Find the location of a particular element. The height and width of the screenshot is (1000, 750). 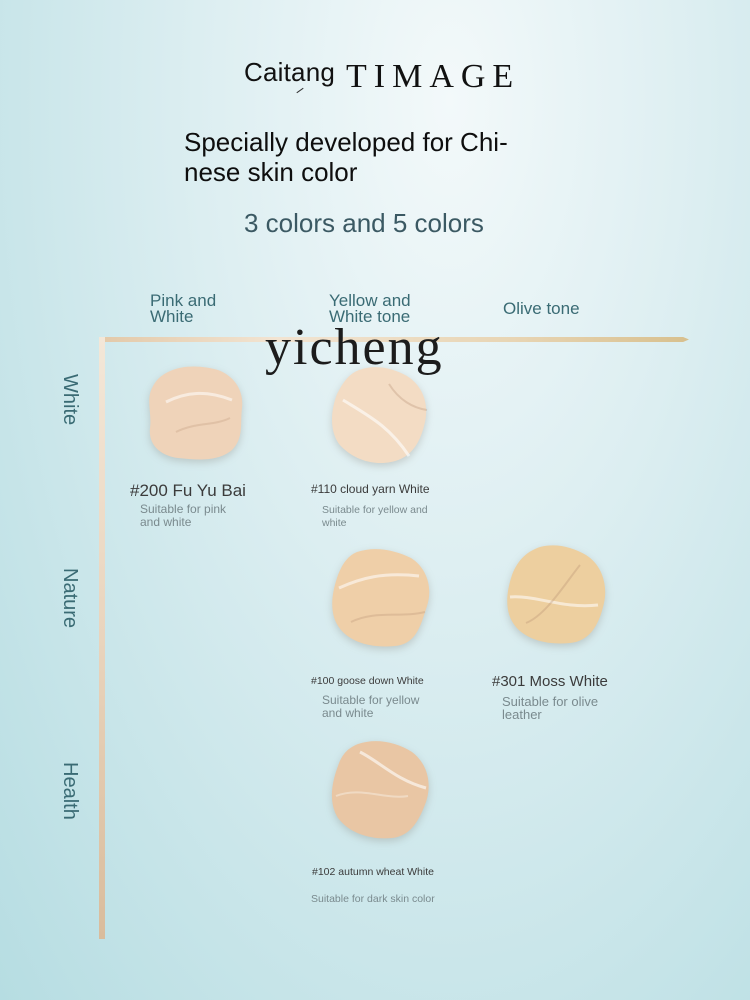

shade-desc-110: Suitable for yellow and white is located at coordinates (375, 516).